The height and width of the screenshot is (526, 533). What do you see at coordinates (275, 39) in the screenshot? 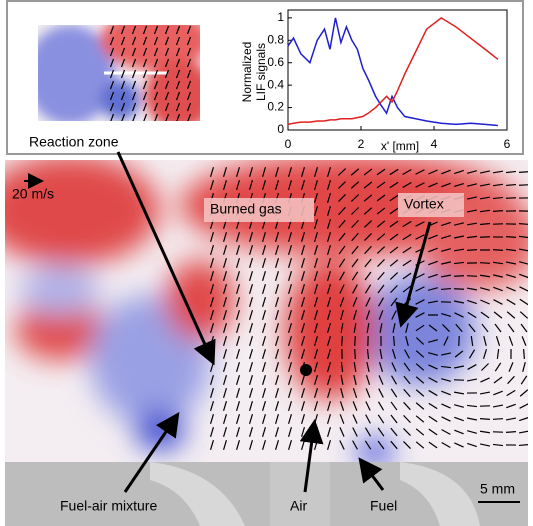
I see `y-tick-label: 0.8` at bounding box center [275, 39].